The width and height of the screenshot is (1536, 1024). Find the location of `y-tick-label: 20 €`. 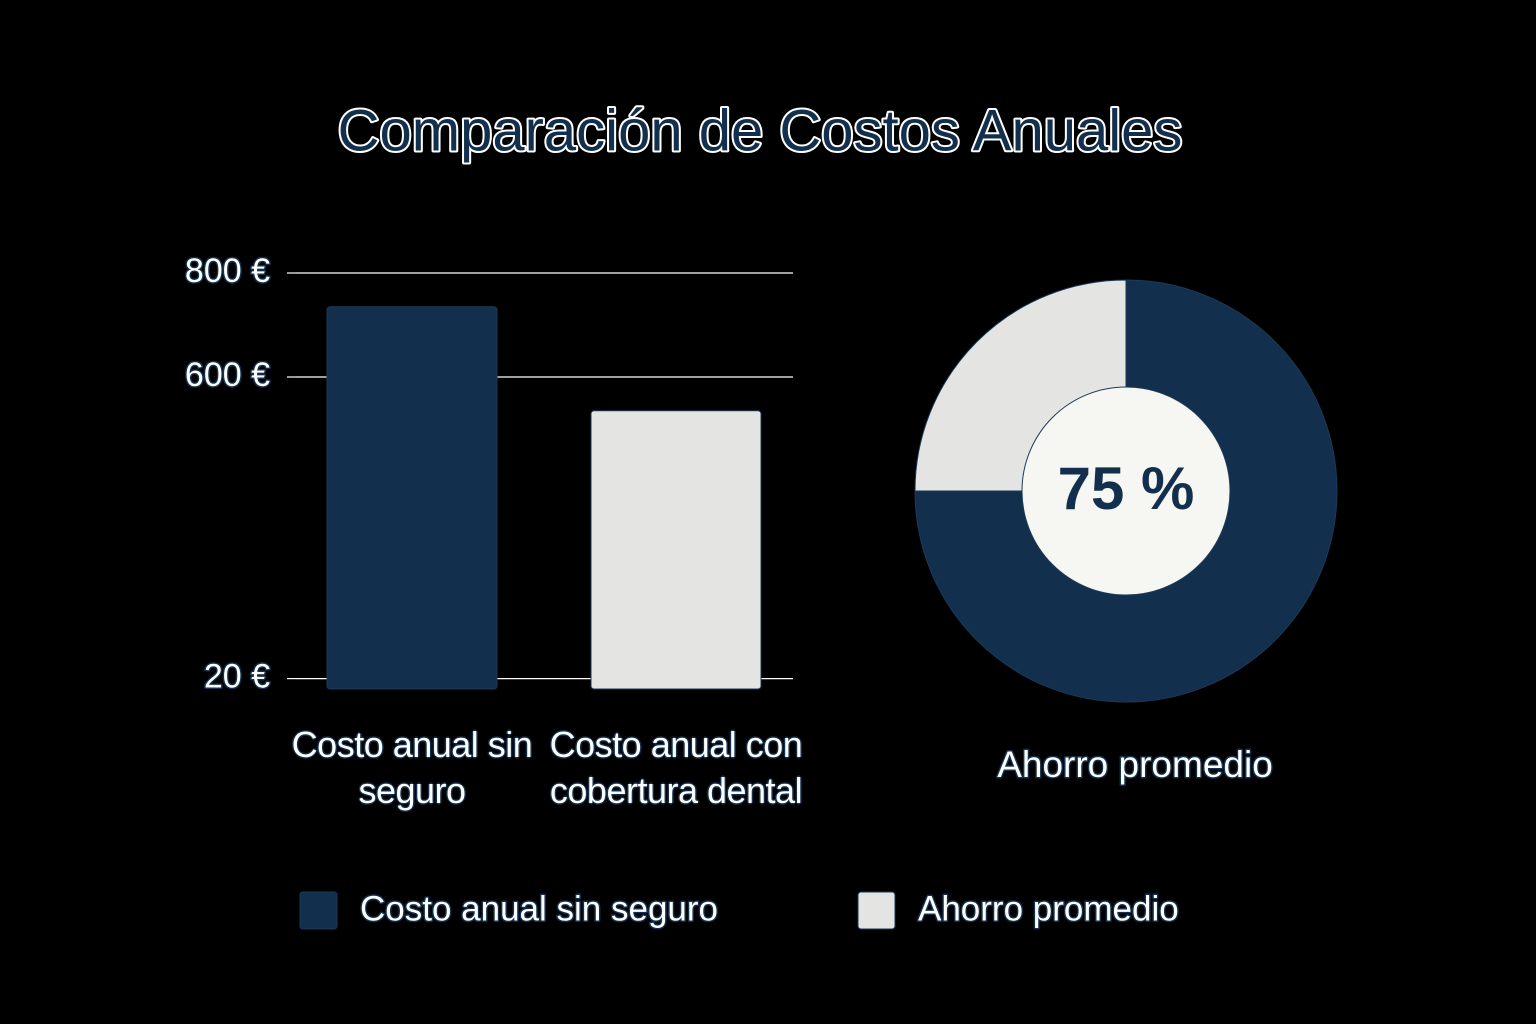

y-tick-label: 20 € is located at coordinates (237, 677).